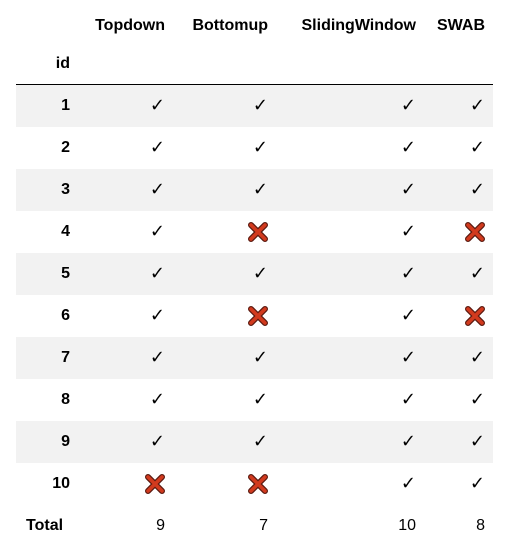 This screenshot has height=555, width=508. What do you see at coordinates (125, 484) in the screenshot?
I see `cell-topdown` at bounding box center [125, 484].